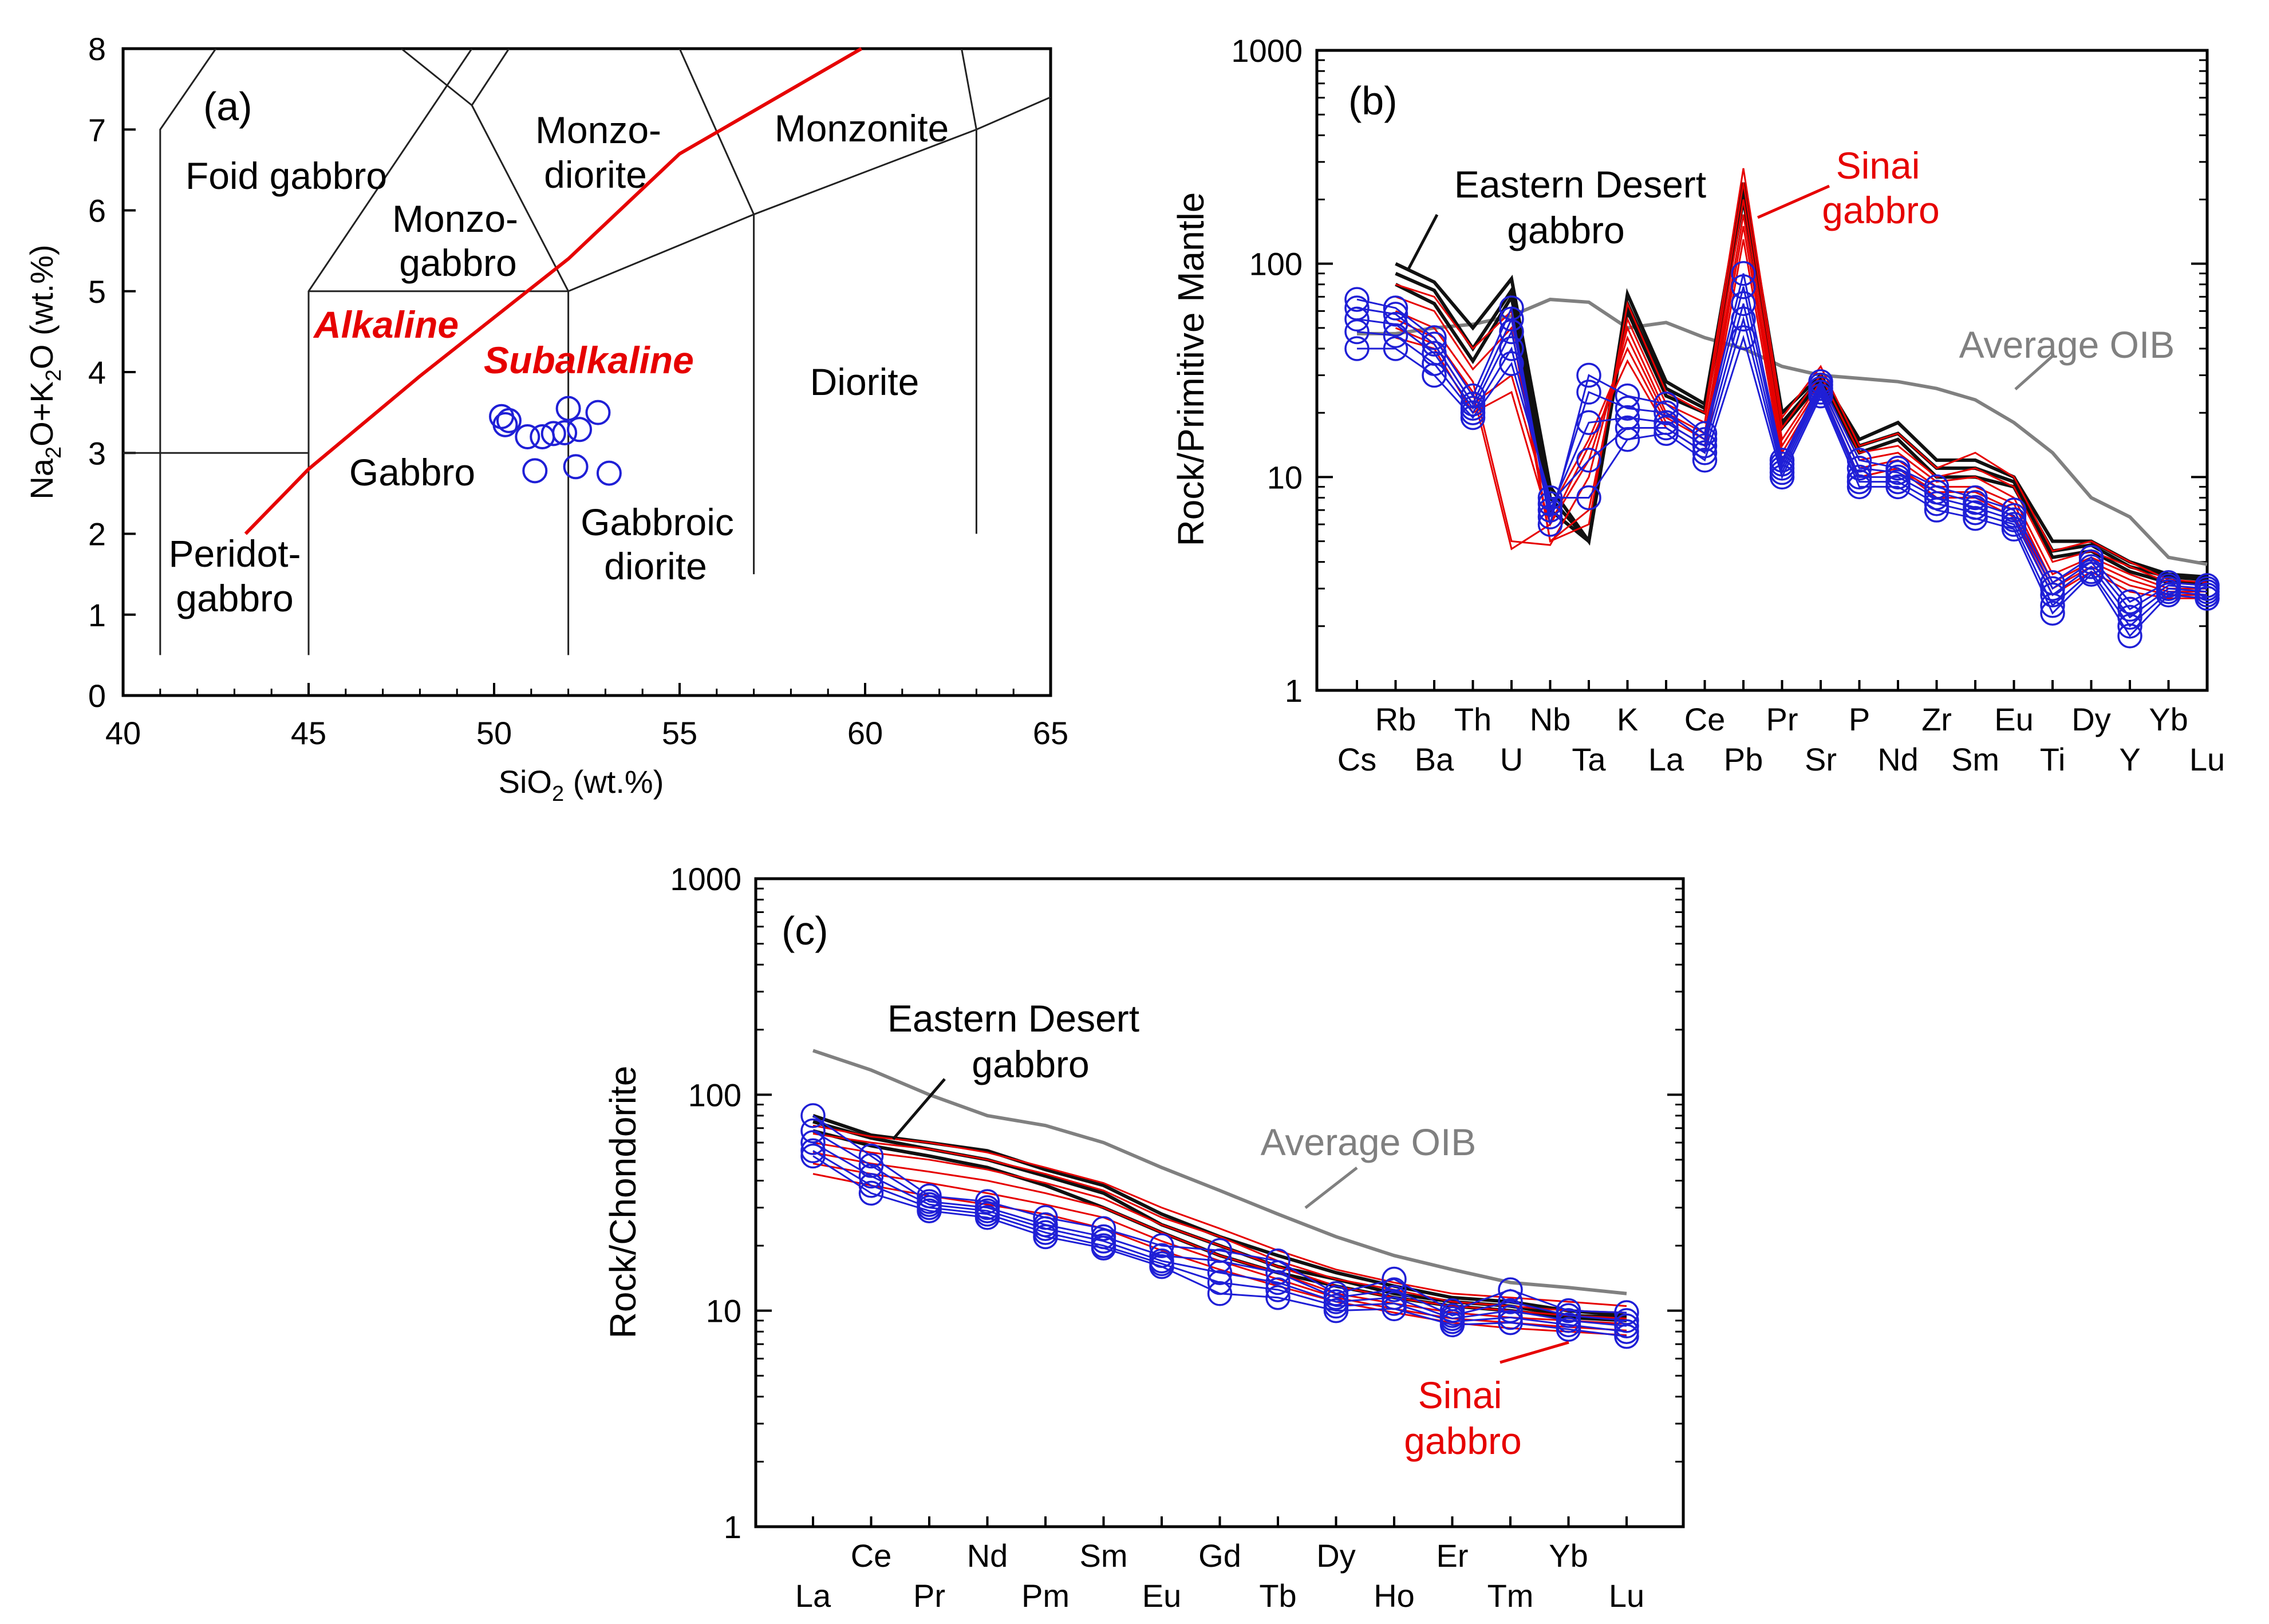 This screenshot has width=2269, height=1624. Describe the element at coordinates (97, 130) in the screenshot. I see `panel-a-y-tick-label: 7` at that location.